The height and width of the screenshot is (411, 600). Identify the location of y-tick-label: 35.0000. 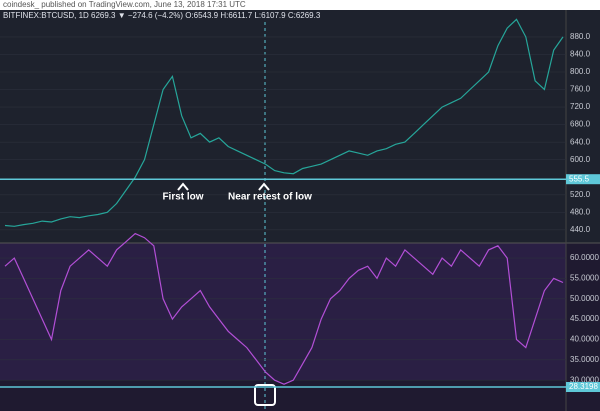
(584, 359).